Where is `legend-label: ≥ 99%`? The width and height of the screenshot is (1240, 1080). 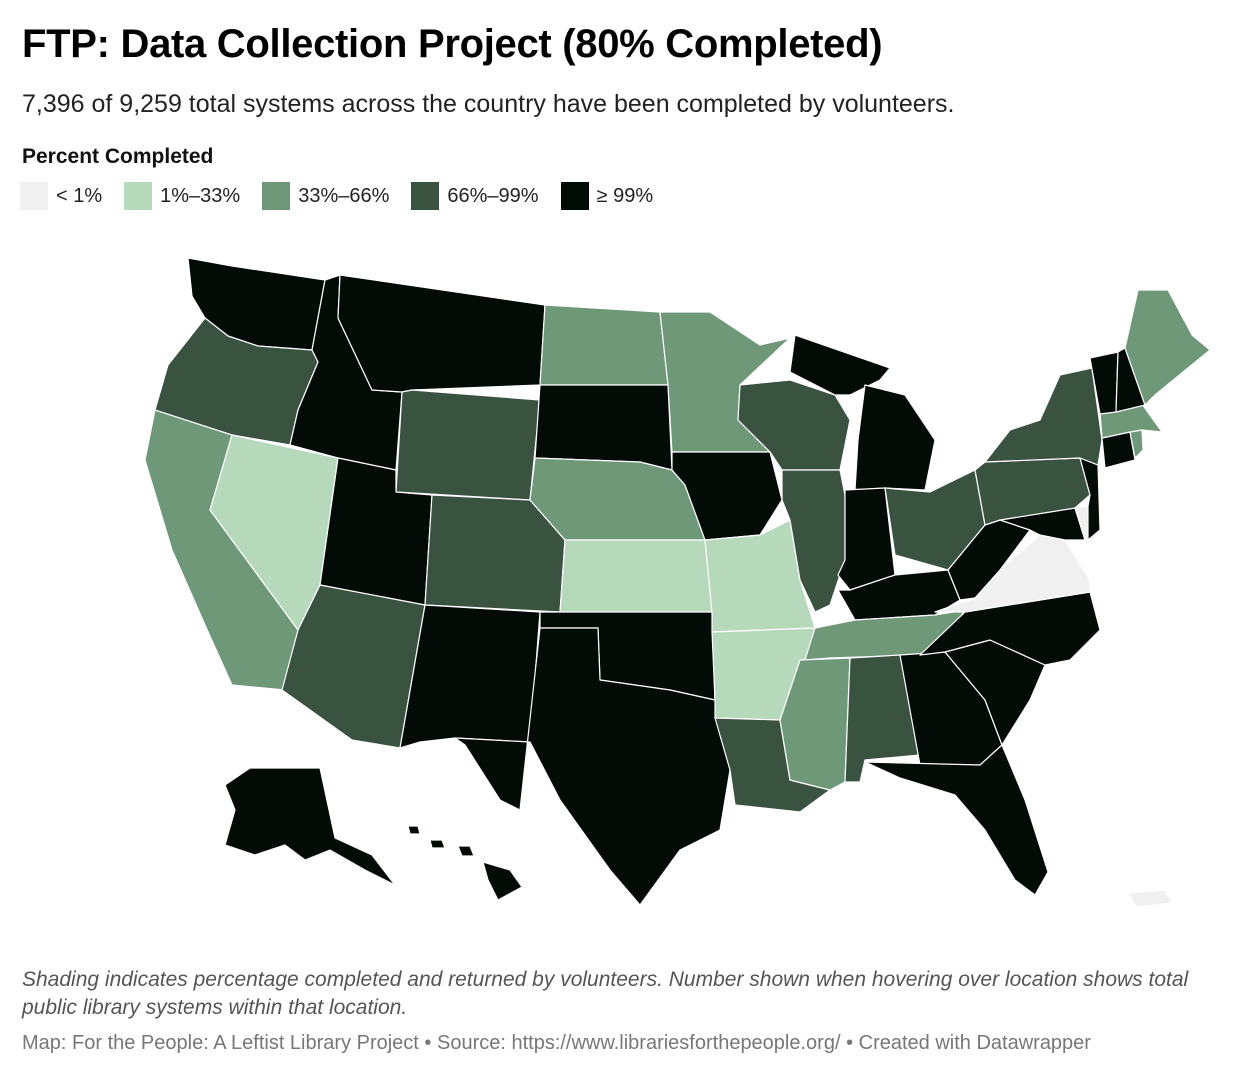
legend-label: ≥ 99% is located at coordinates (625, 195).